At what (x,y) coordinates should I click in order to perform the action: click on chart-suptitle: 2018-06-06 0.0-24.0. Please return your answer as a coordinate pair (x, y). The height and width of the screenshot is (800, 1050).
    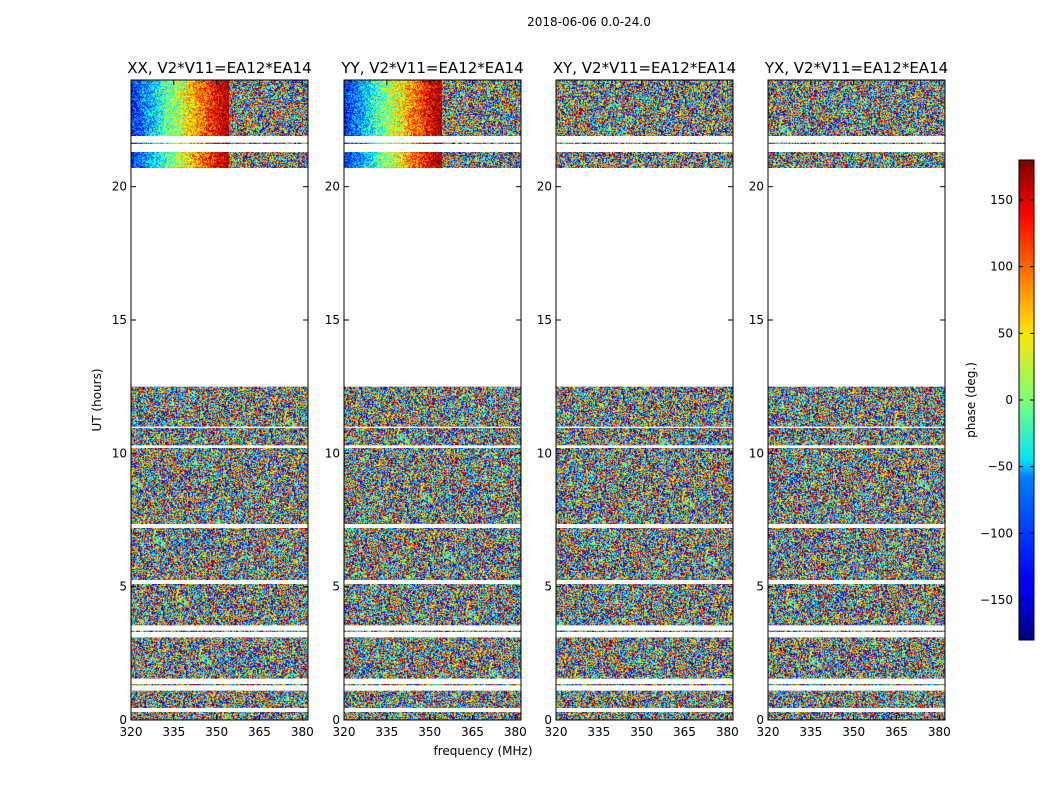
    Looking at the image, I should click on (589, 22).